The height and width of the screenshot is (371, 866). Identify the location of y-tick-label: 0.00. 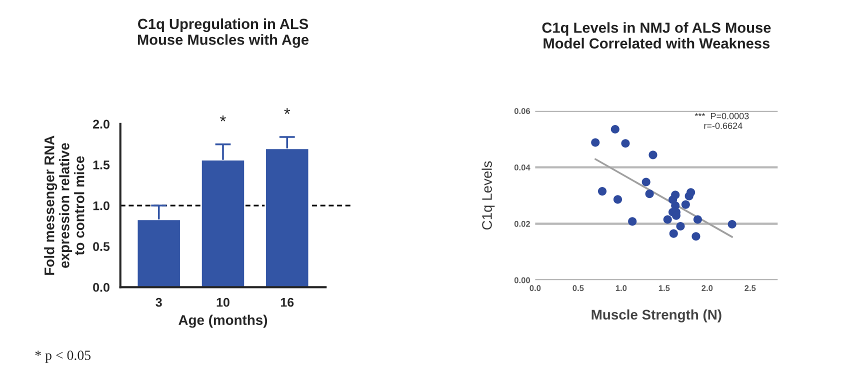
(522, 280).